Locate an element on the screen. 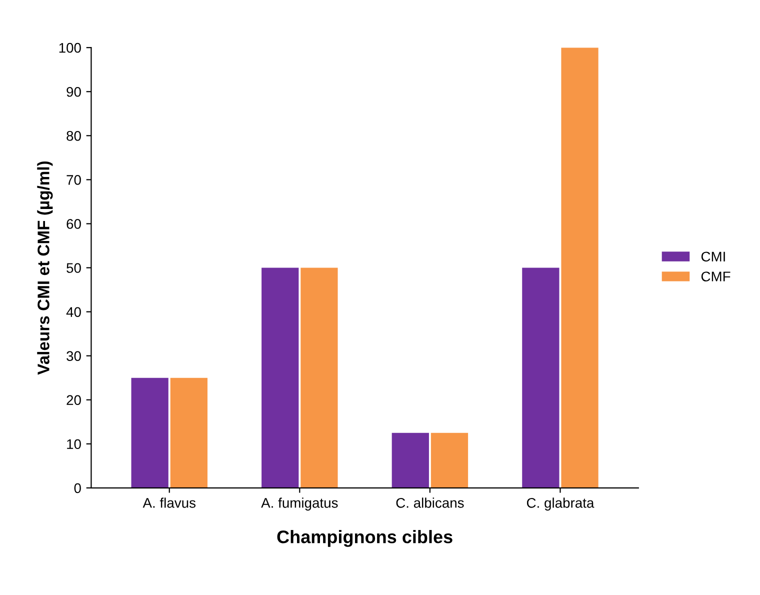 This screenshot has width=760, height=595. y-tick-label: 10 is located at coordinates (74, 444).